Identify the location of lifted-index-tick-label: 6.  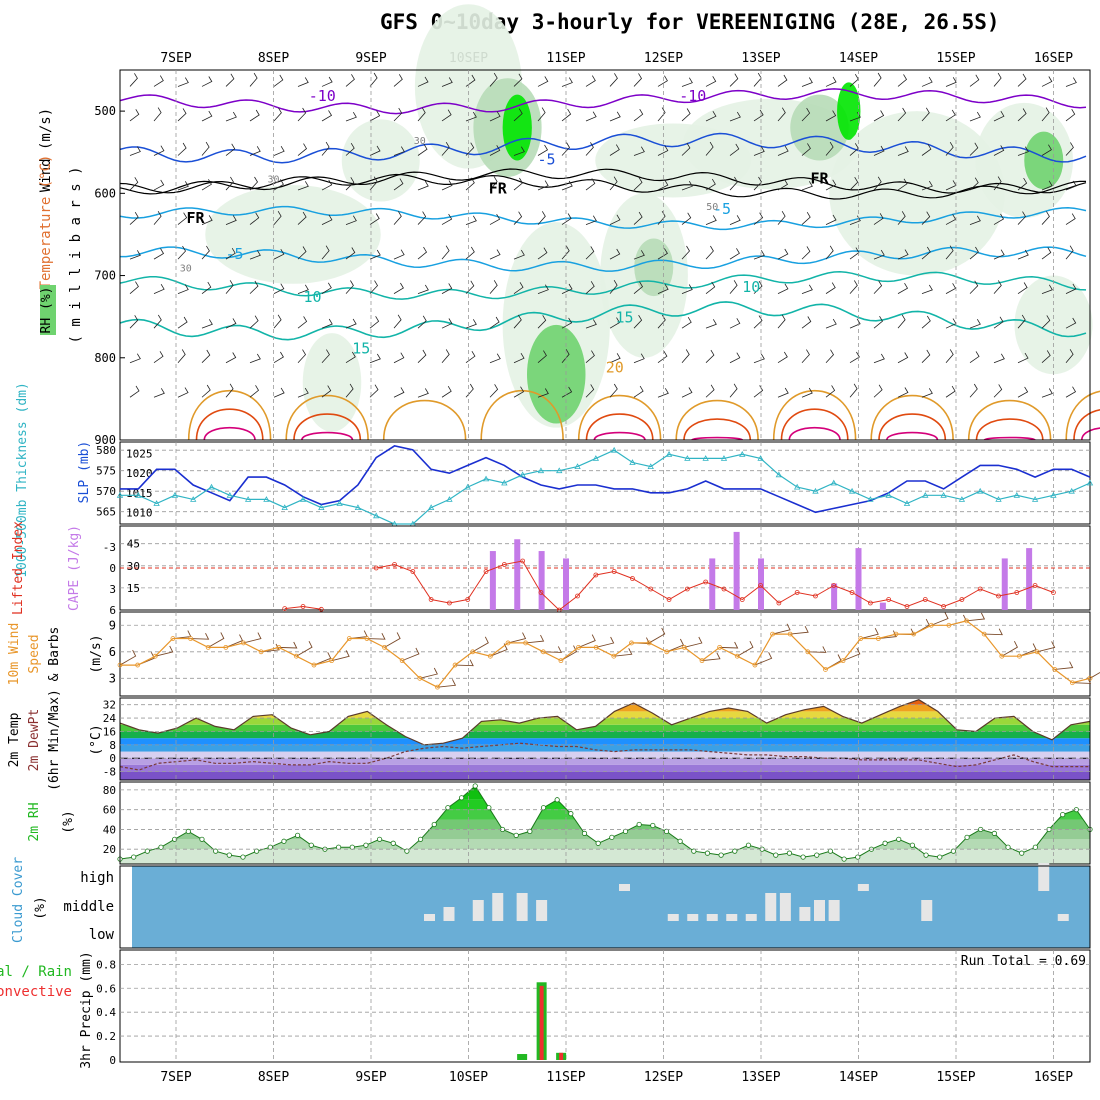
(112, 610).